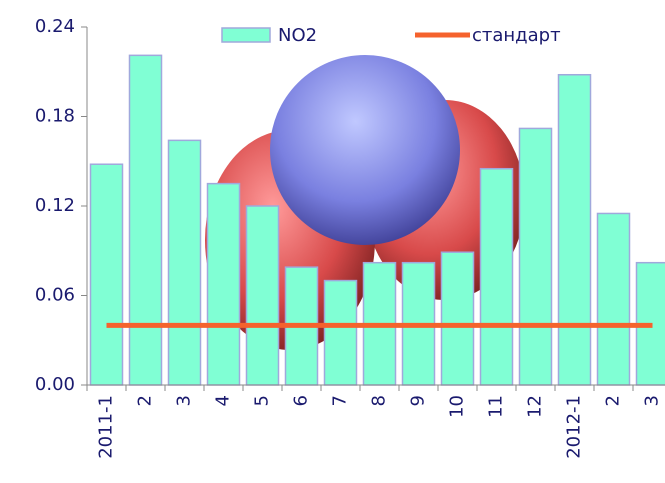  What do you see at coordinates (516, 35) in the screenshot?
I see `legend-label: стандарт` at bounding box center [516, 35].